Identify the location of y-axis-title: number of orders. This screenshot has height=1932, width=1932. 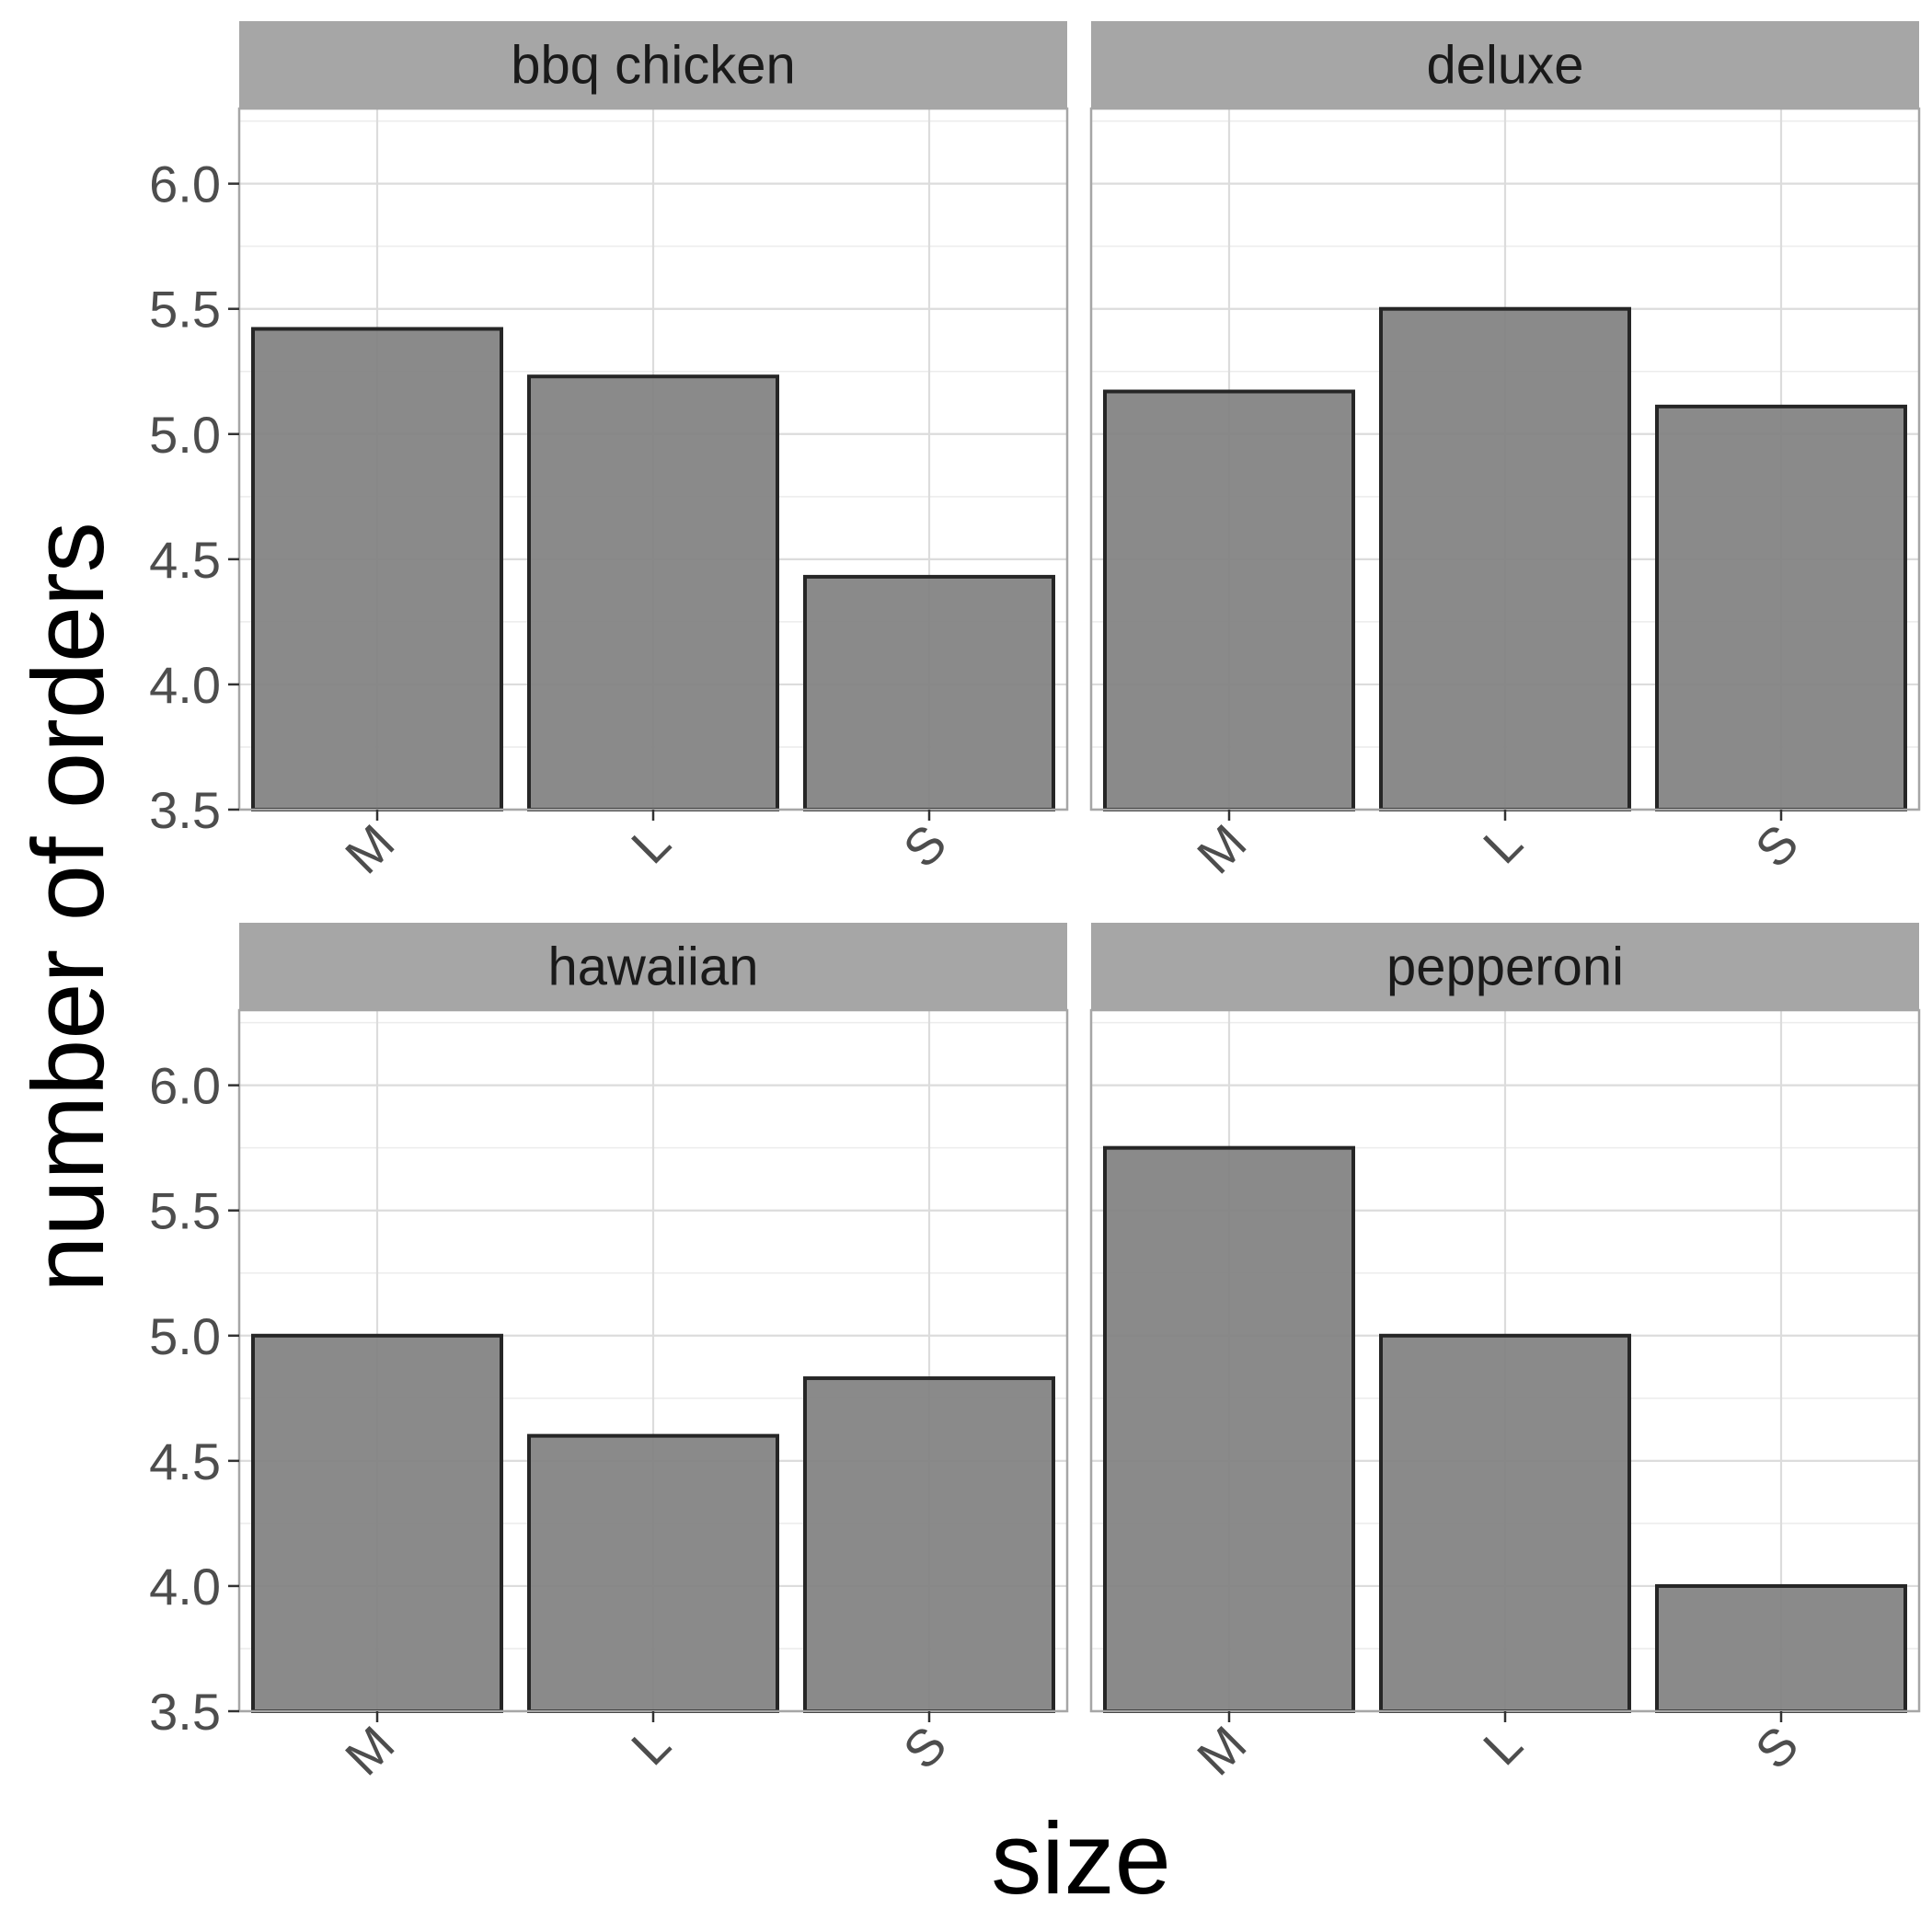
(68, 907).